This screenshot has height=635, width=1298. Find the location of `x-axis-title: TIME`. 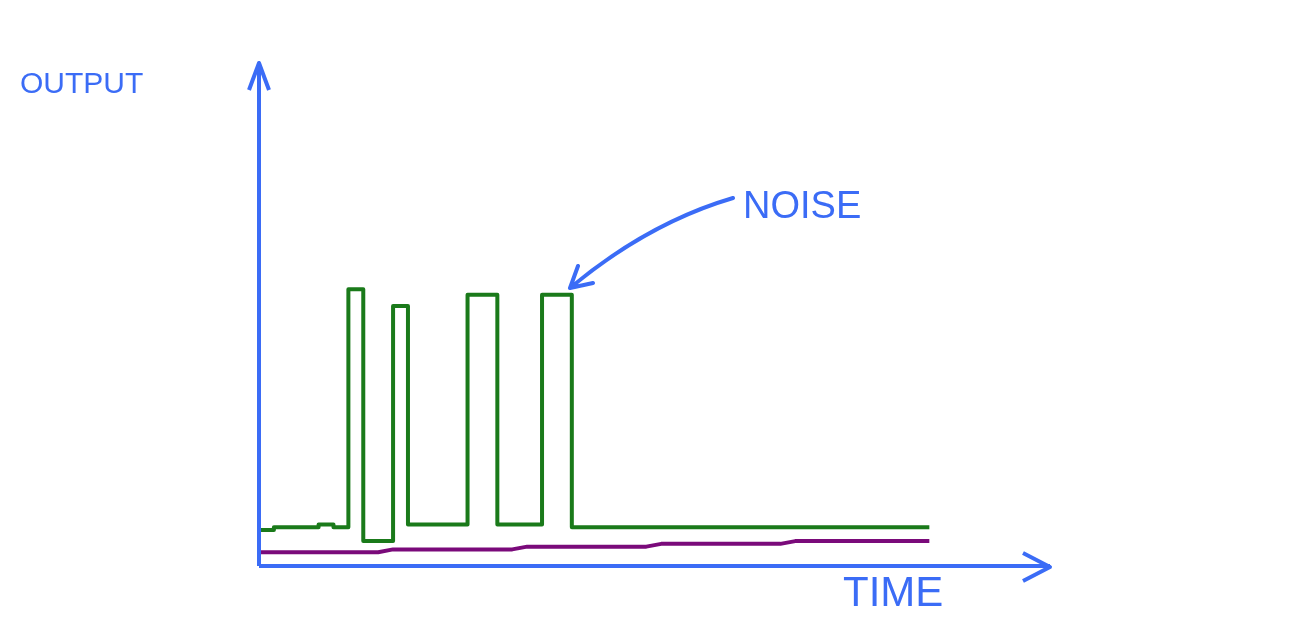

x-axis-title: TIME is located at coordinates (893, 592).